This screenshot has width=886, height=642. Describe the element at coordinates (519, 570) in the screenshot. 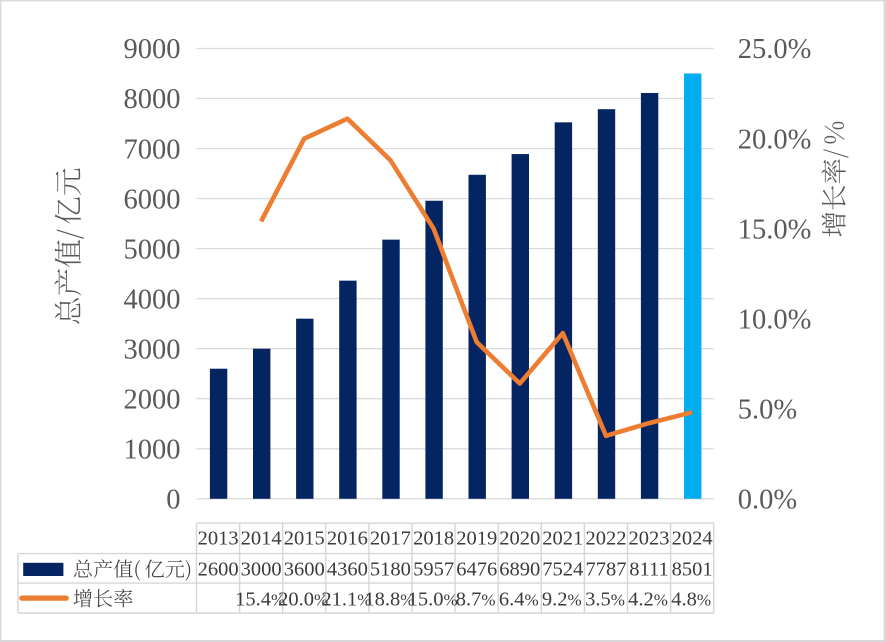

I see `svg-text: 6890` at that location.